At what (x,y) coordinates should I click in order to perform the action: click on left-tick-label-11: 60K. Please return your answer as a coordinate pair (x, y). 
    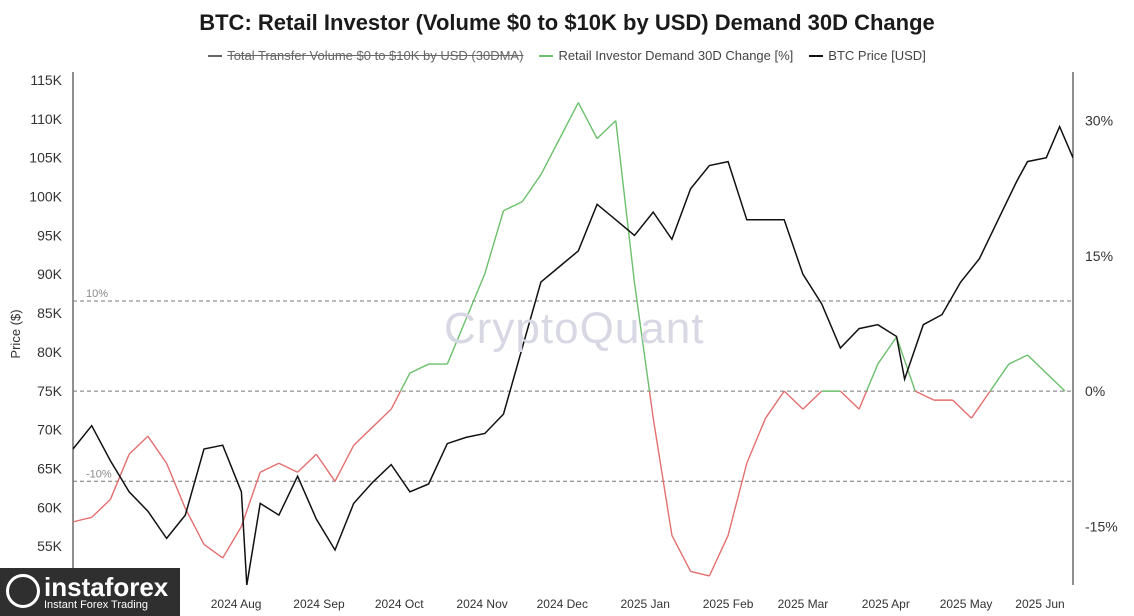
    Looking at the image, I should click on (50, 507).